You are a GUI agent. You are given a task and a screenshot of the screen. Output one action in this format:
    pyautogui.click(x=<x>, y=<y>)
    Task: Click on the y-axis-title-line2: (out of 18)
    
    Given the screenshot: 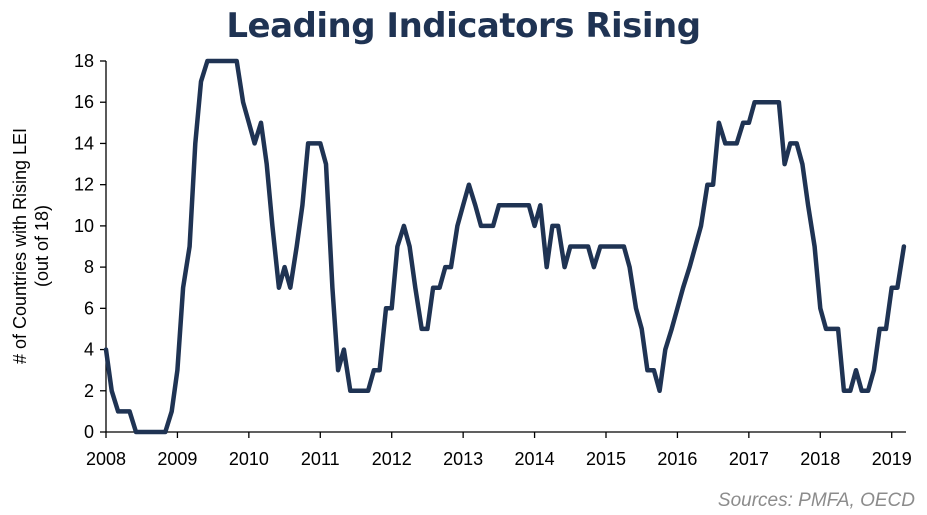 What is the action you would take?
    pyautogui.click(x=42, y=246)
    